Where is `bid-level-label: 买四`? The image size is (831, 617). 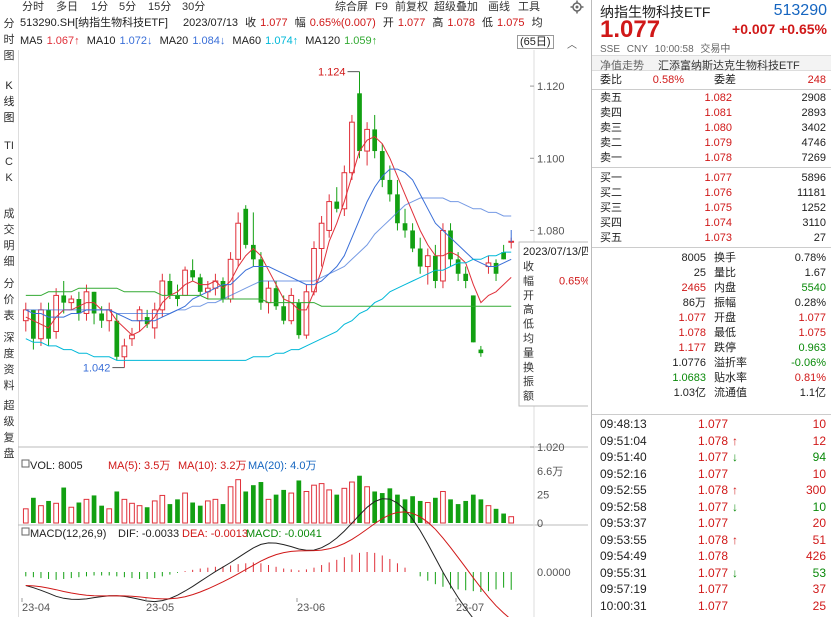 bid-level-label: 买四 is located at coordinates (611, 223).